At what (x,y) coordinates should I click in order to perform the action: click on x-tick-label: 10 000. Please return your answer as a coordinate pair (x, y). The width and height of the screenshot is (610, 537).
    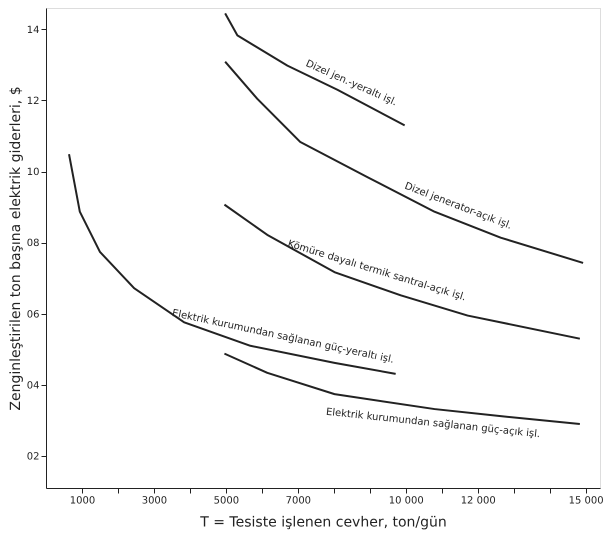
    Looking at the image, I should click on (406, 501).